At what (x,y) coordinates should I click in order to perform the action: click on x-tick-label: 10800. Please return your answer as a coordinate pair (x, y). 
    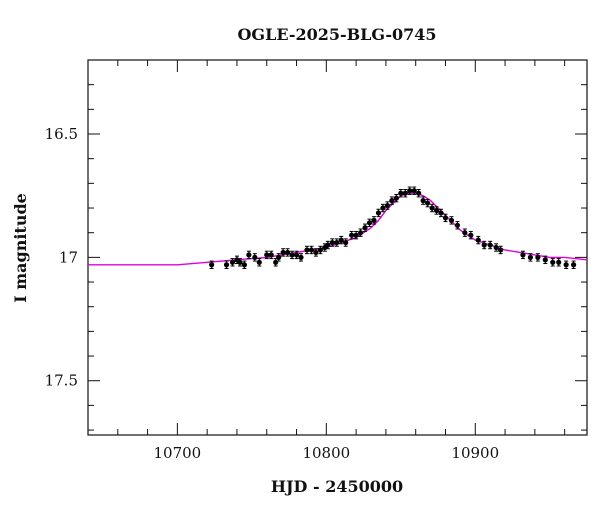
    Looking at the image, I should click on (326, 453).